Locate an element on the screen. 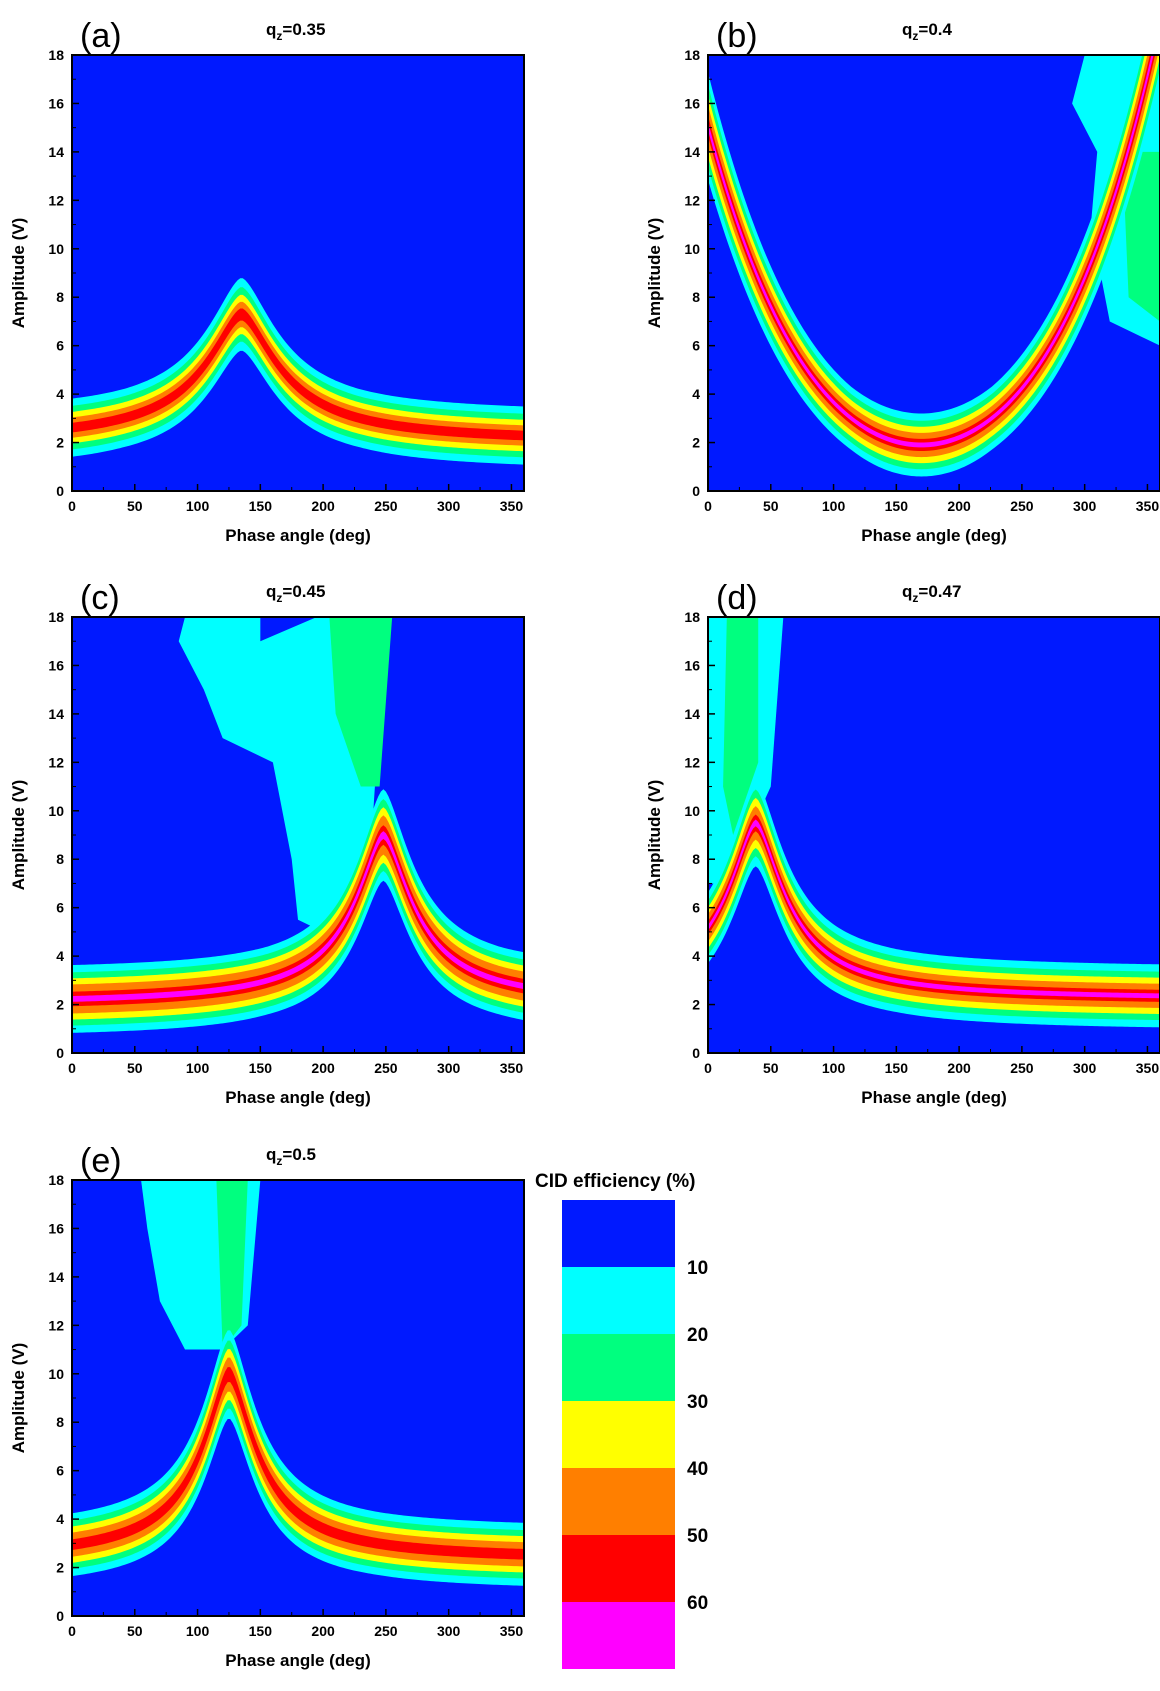  colorbar-title: CID efficiency (%) is located at coordinates (615, 1181).